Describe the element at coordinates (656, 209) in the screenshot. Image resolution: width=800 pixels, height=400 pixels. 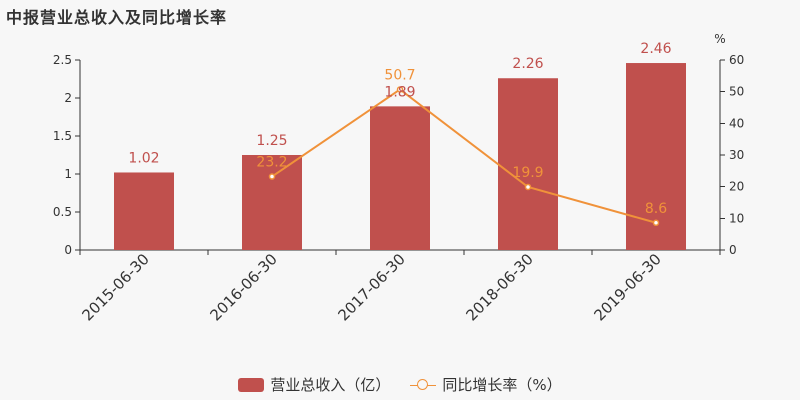
I see `growth-rate-label: 8.6` at that location.